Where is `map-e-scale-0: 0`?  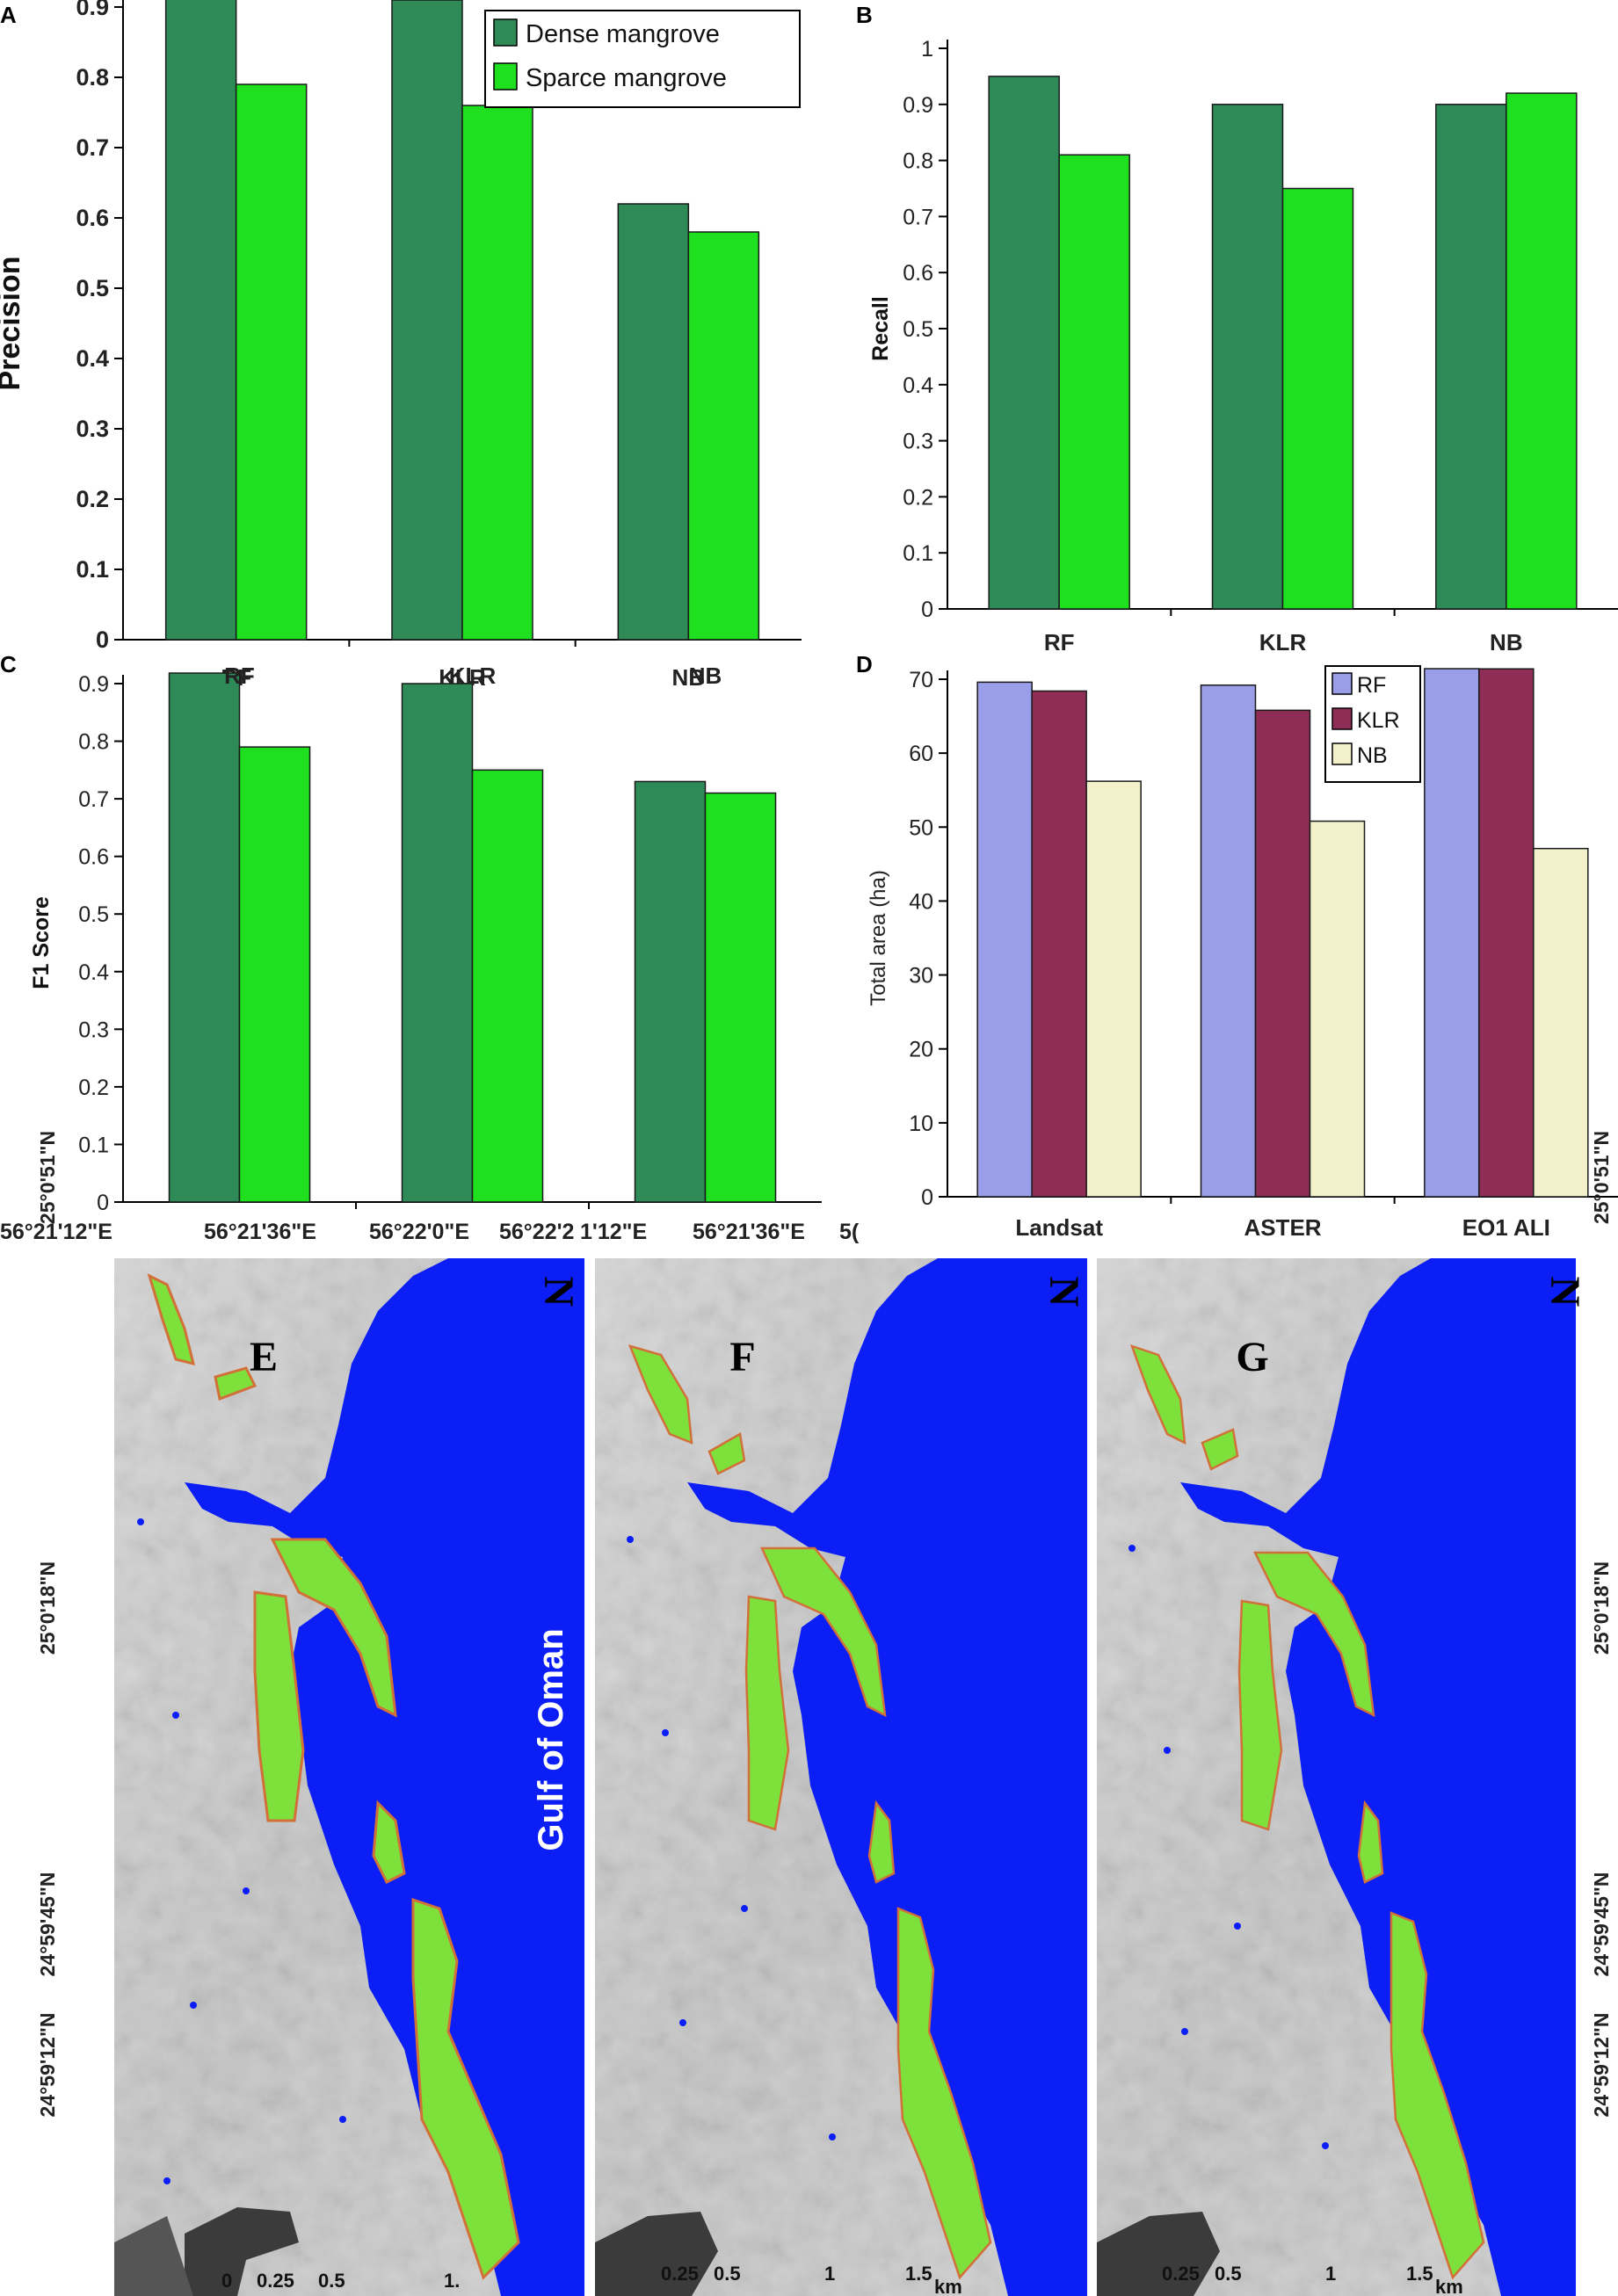 map-e-scale-0: 0 is located at coordinates (226, 2281).